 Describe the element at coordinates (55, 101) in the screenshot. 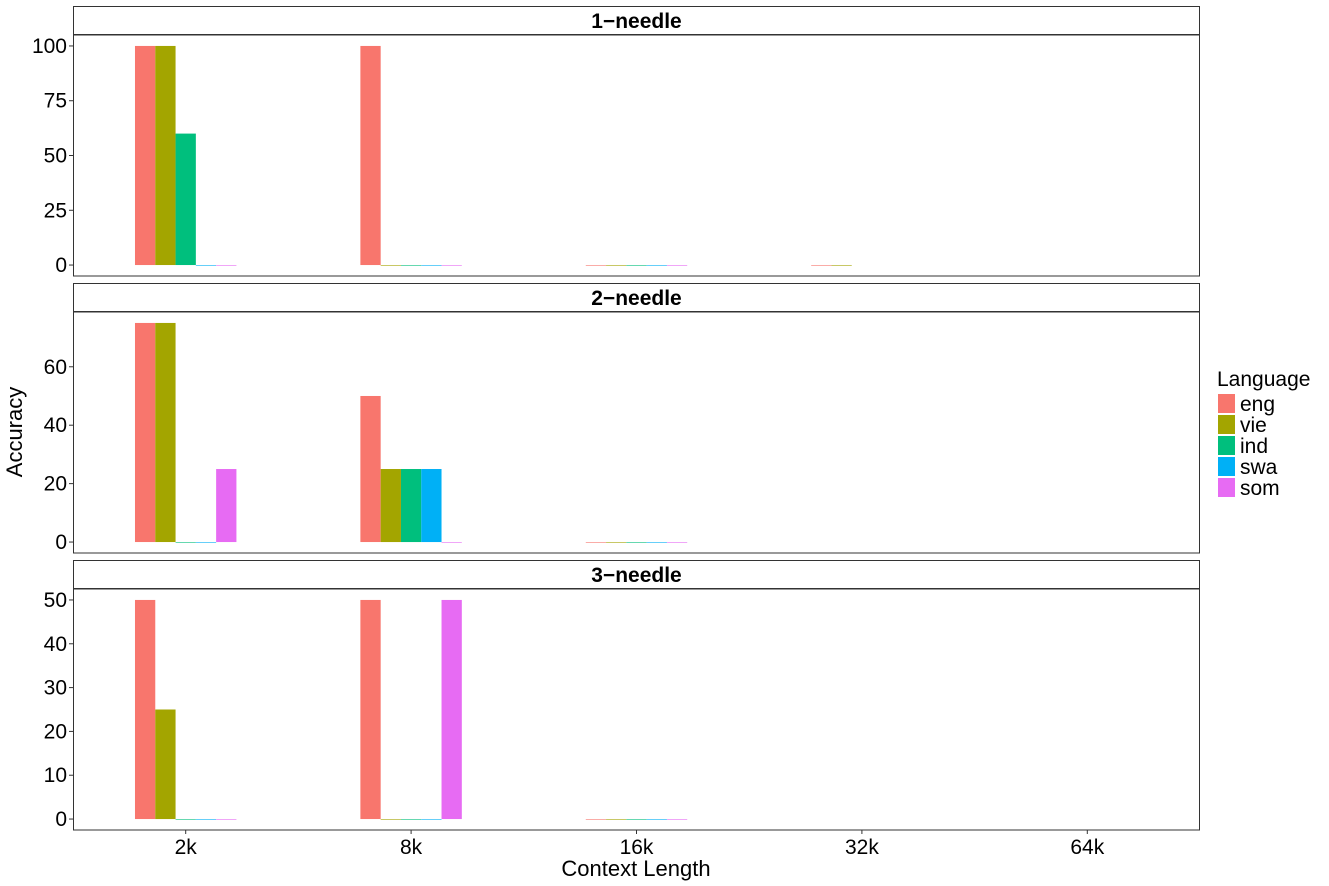

I see `y-tick-label: 75` at that location.